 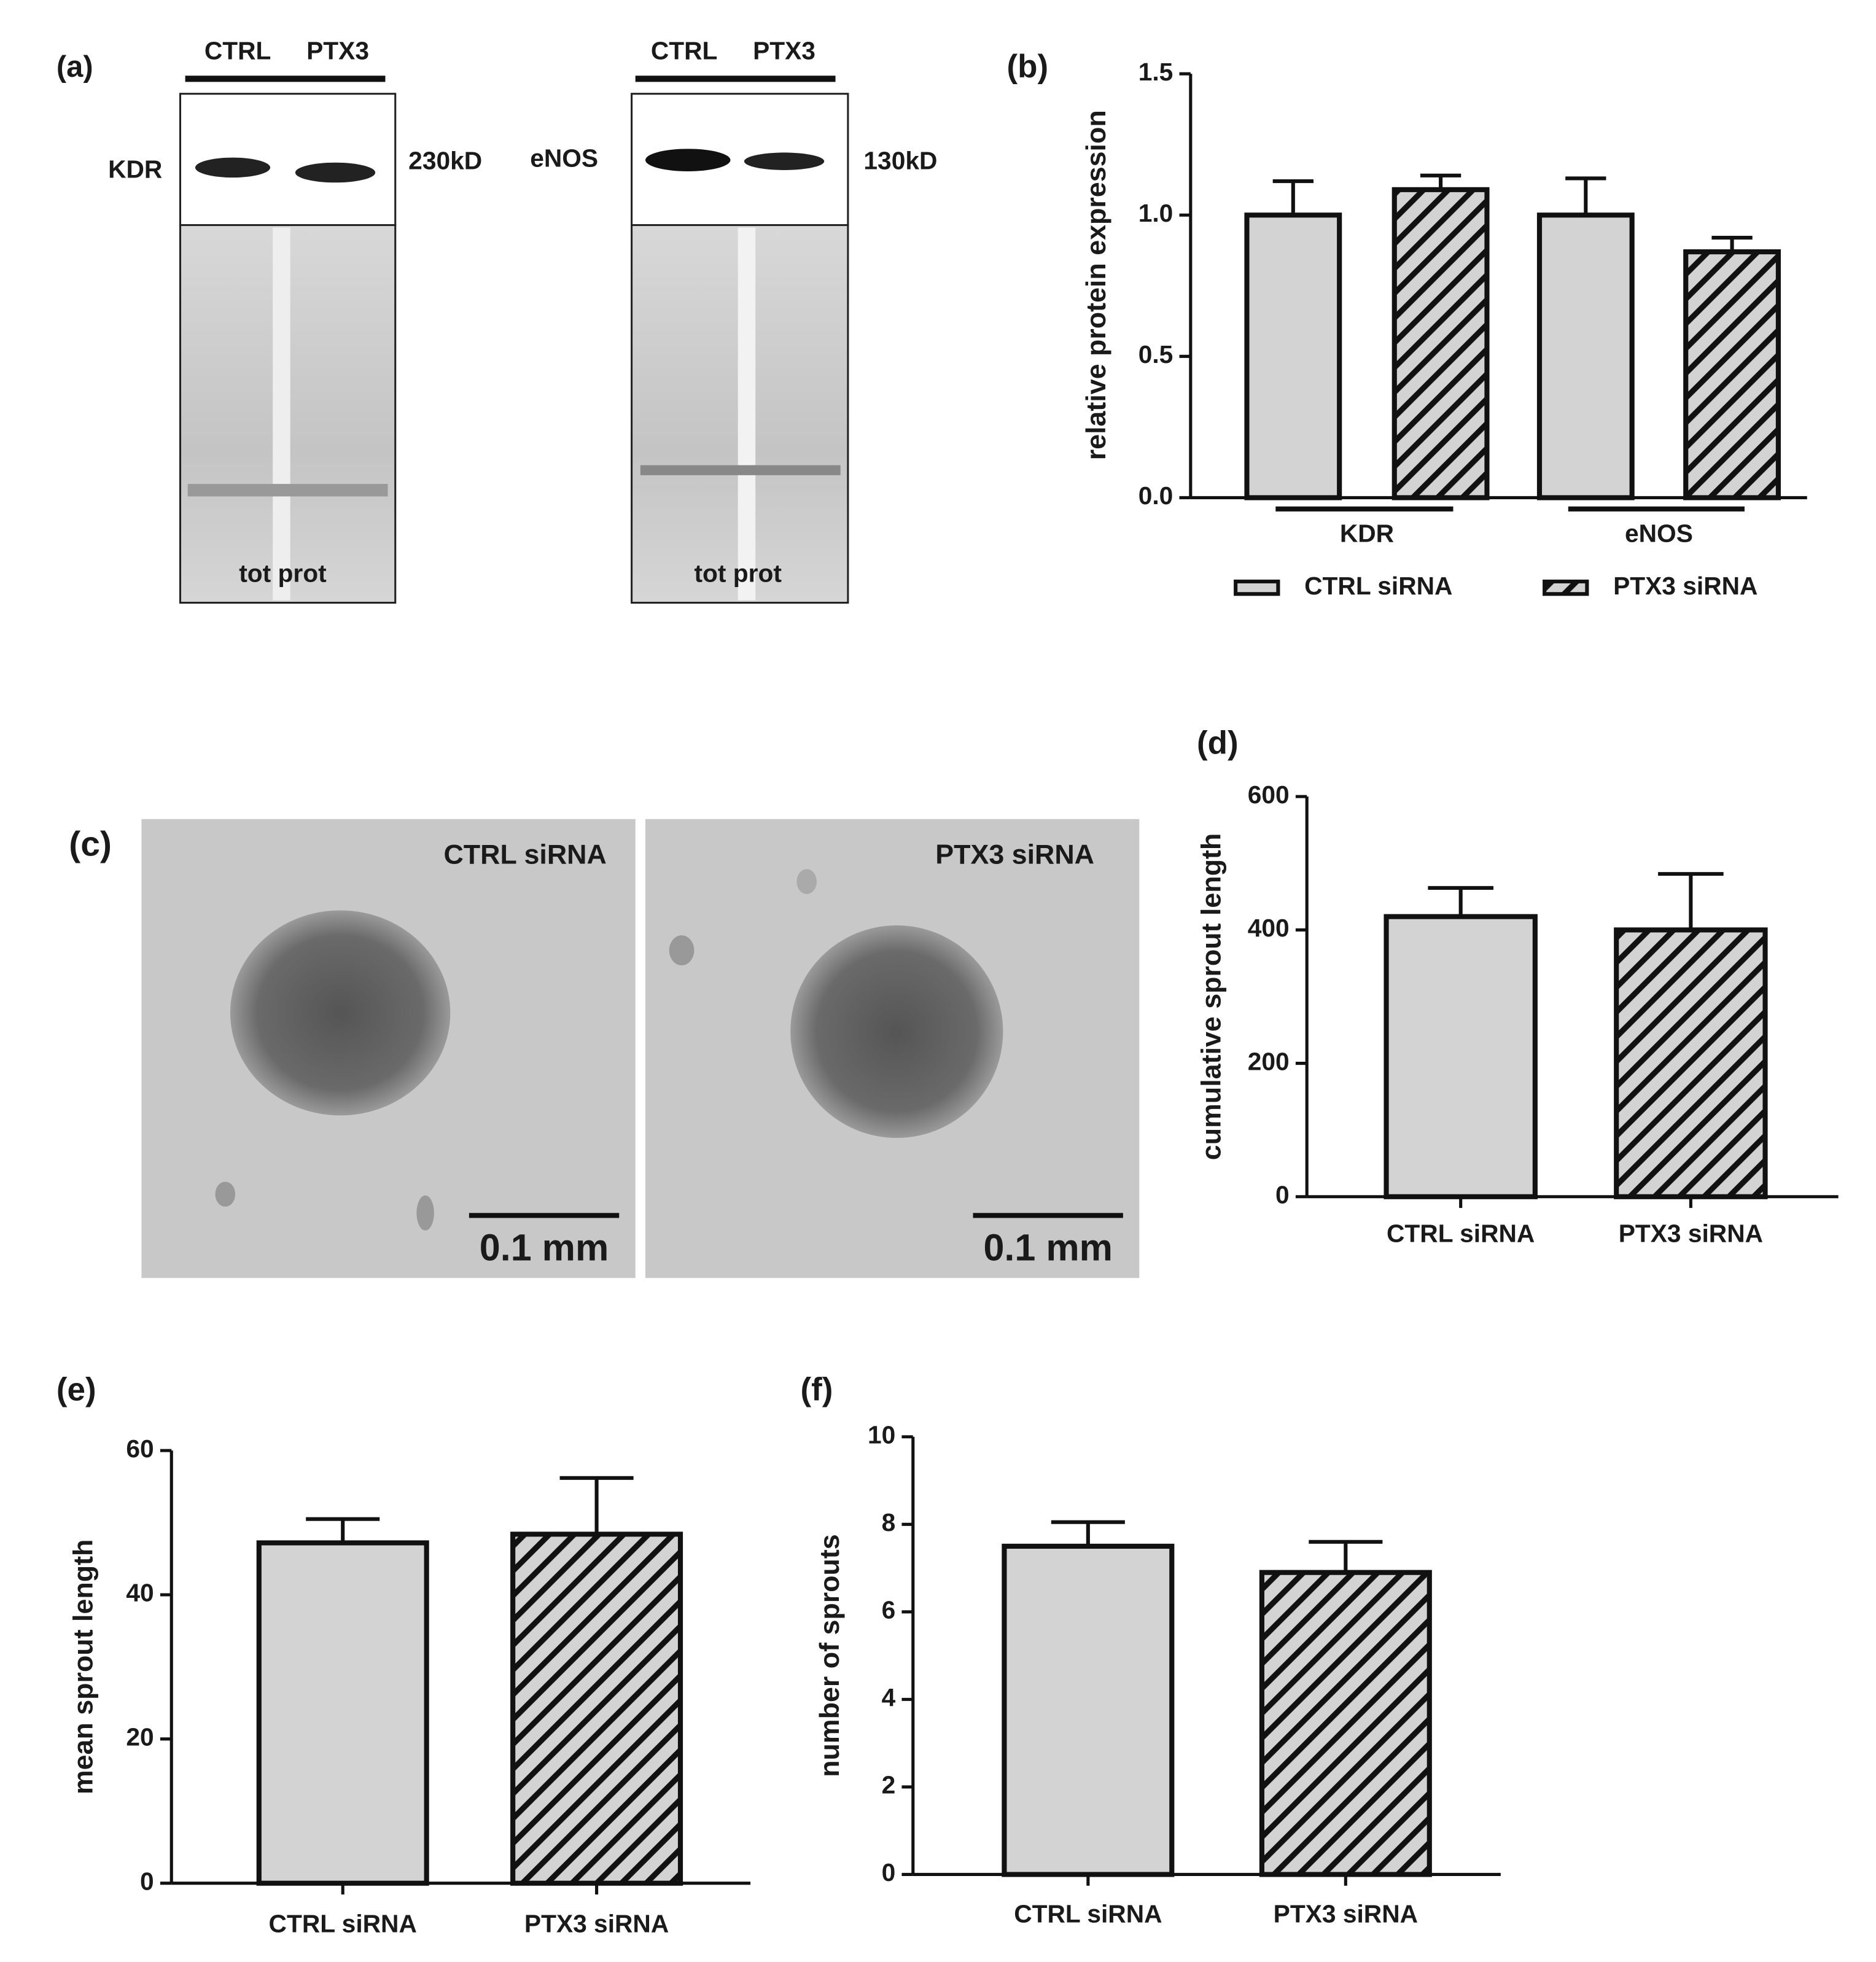 I want to click on y-tick-label: 40, so click(x=140, y=1593).